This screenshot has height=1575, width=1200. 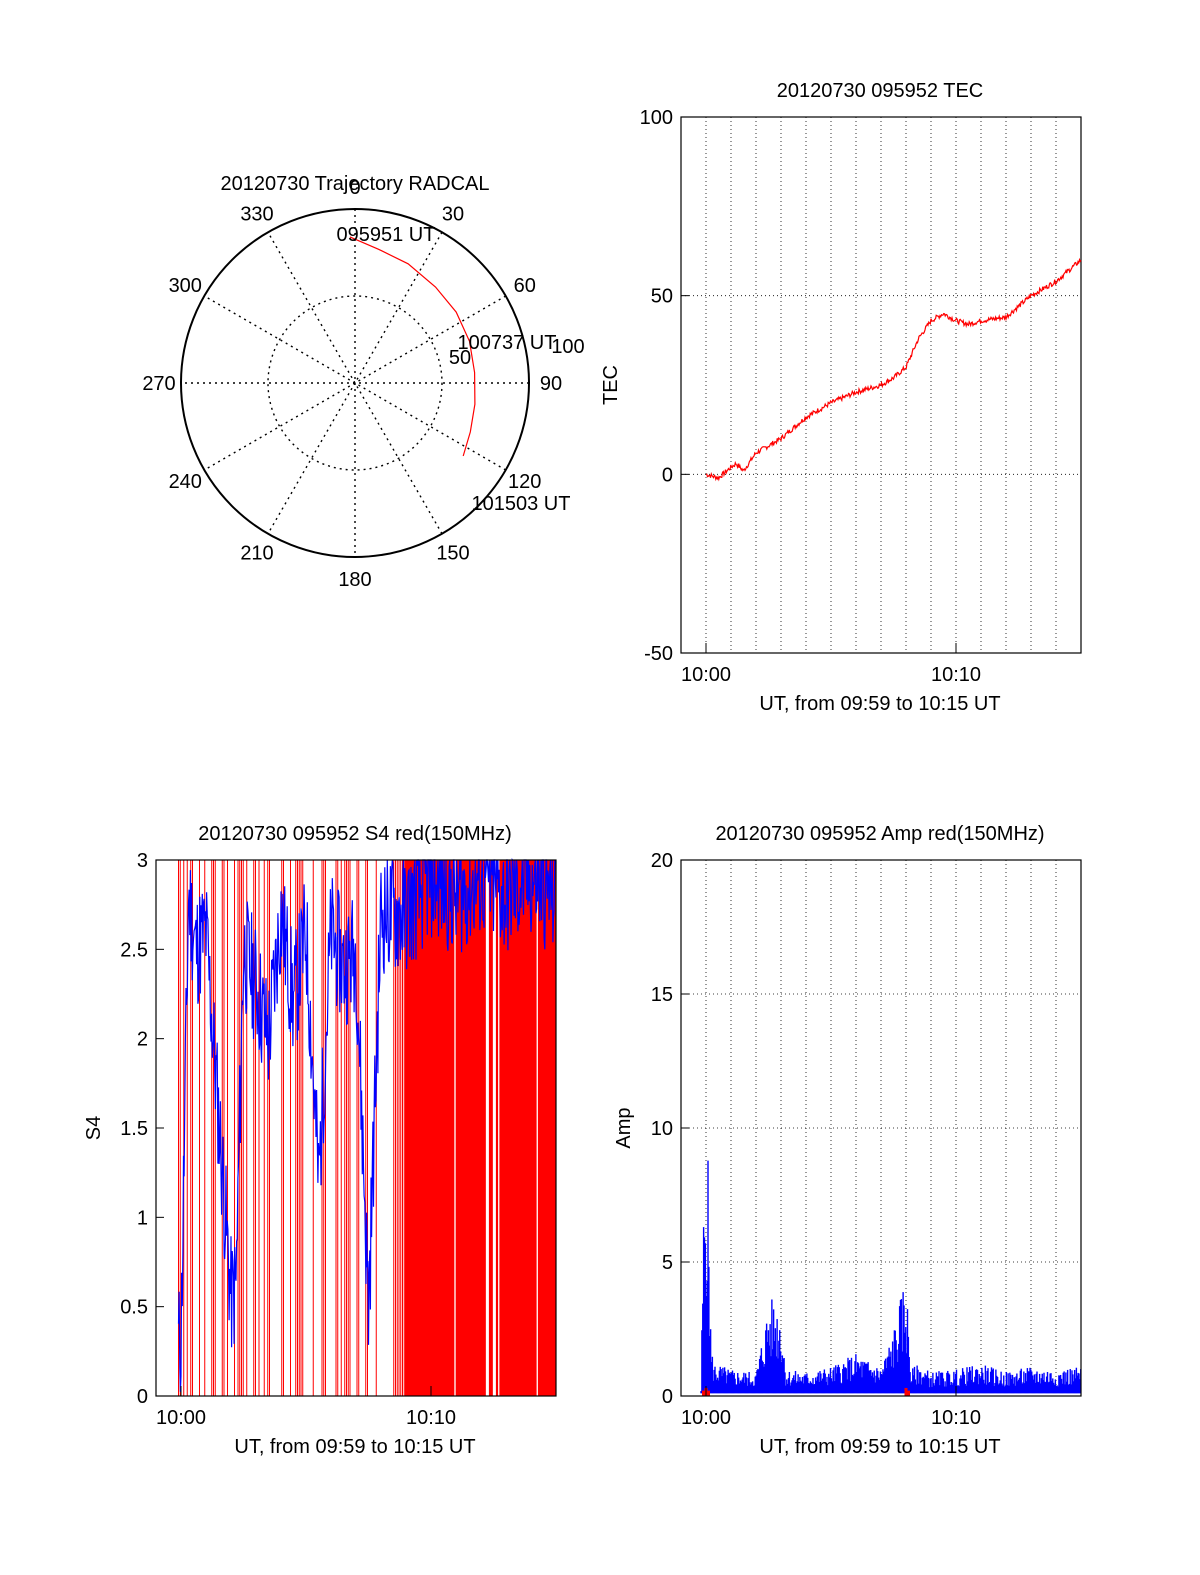 What do you see at coordinates (185, 482) in the screenshot?
I see `polar-angle-label: 240` at bounding box center [185, 482].